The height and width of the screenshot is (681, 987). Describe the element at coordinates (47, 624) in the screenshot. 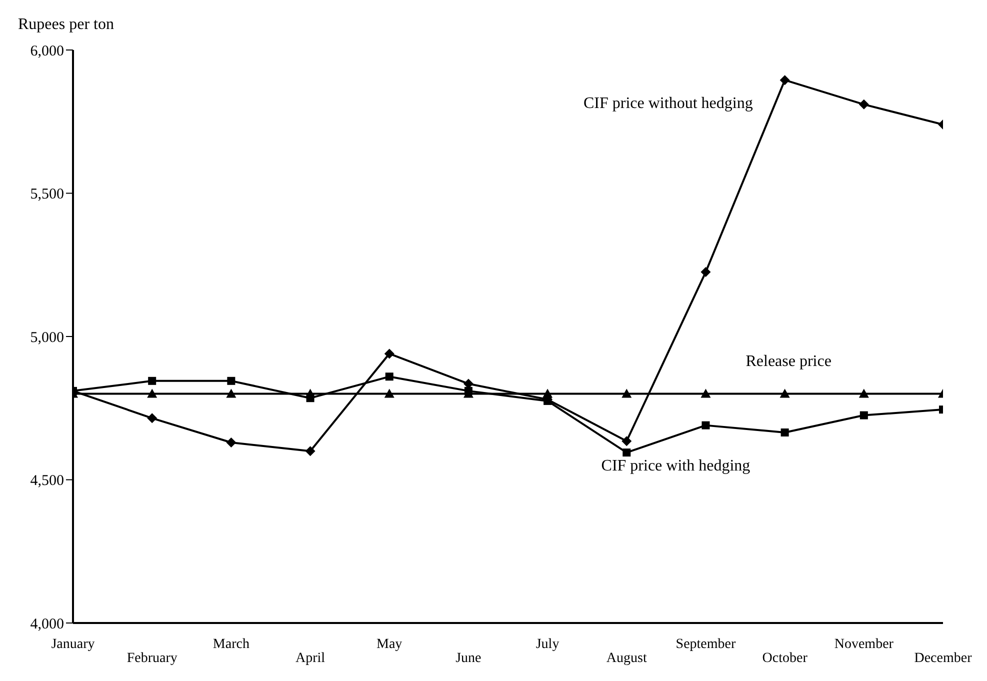

I see `y-tick-label: 4,000` at that location.